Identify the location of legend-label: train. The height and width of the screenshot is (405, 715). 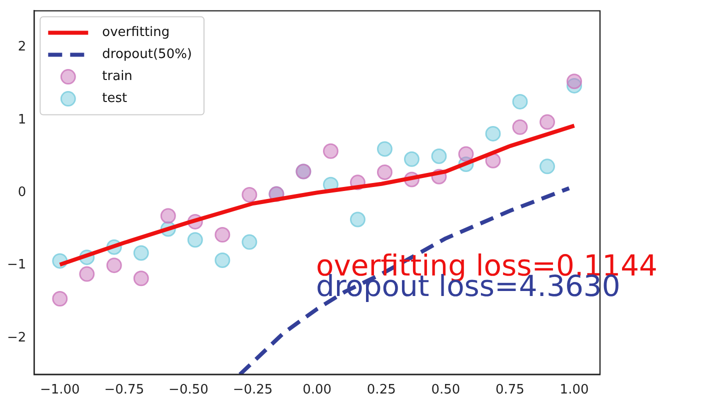
(117, 76).